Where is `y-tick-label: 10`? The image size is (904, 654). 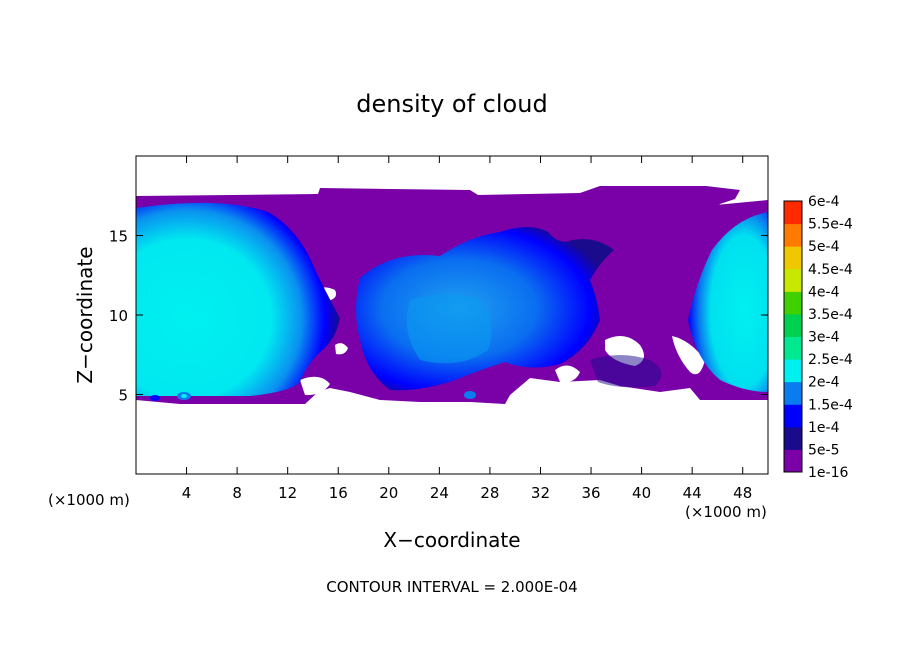 y-tick-label: 10 is located at coordinates (118, 316).